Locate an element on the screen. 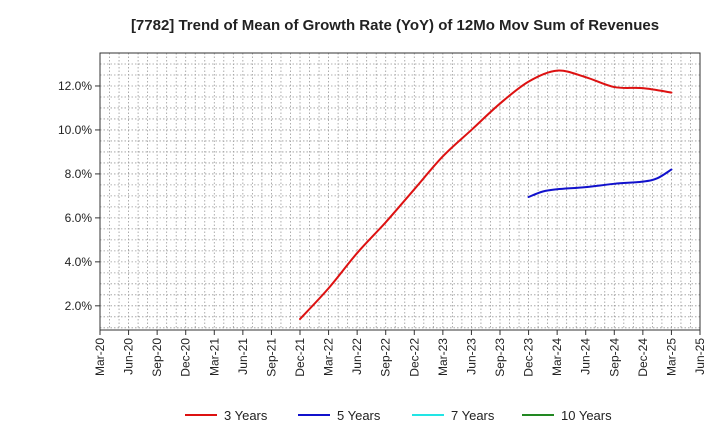 This screenshot has width=720, height=440. x-tick-label: Sep-22 is located at coordinates (386, 357).